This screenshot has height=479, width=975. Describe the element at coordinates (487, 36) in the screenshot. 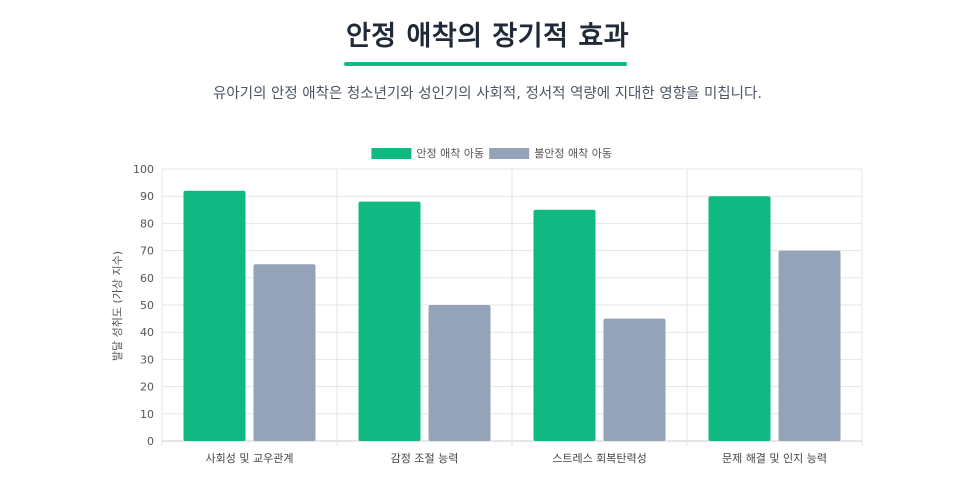

I see `page-title: 안정 애착의 장기적 효과` at that location.